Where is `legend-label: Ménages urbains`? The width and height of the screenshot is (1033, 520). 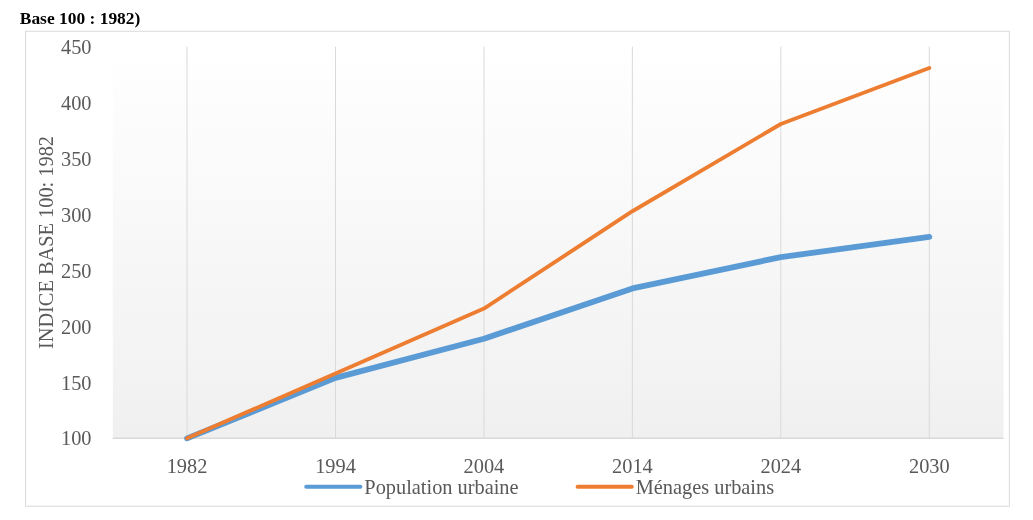 legend-label: Ménages urbains is located at coordinates (705, 487).